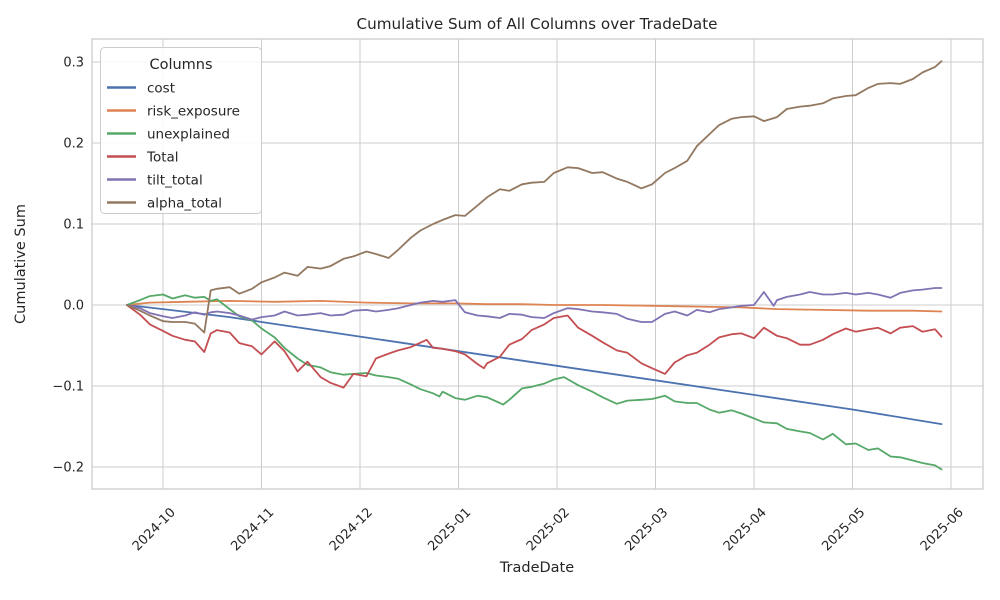 The height and width of the screenshot is (600, 1000). I want to click on y-tick-label: −0.2, so click(68, 468).